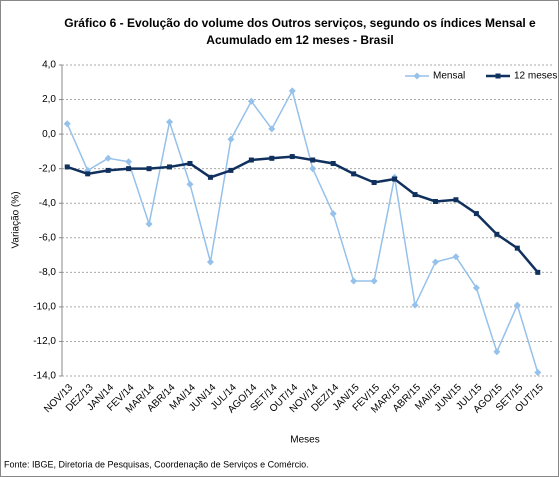 The height and width of the screenshot is (477, 559). Describe the element at coordinates (299, 40) in the screenshot. I see `chart-subtitle: Acumulado em 12 meses - Brasil` at that location.